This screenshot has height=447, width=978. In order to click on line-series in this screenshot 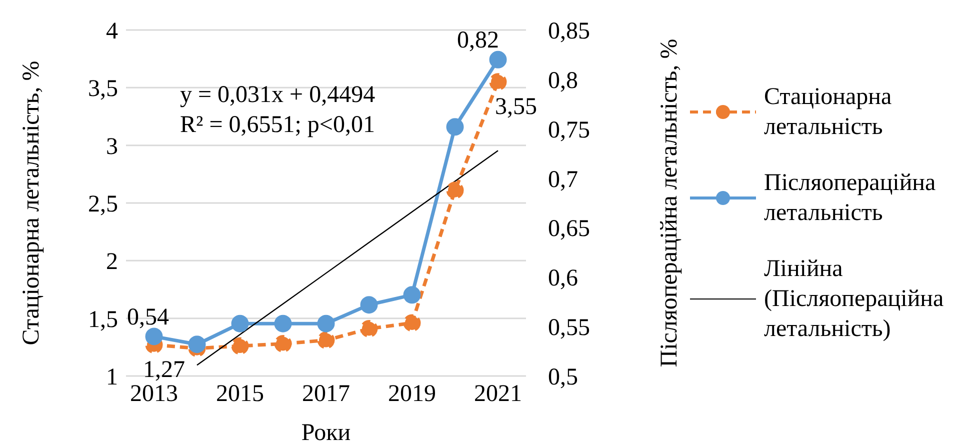, I will do `click(347, 258)`.